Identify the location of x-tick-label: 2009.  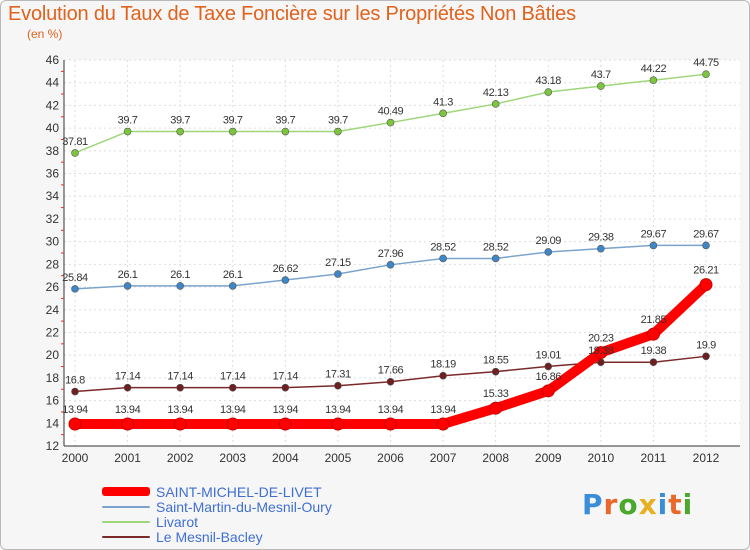
(548, 458).